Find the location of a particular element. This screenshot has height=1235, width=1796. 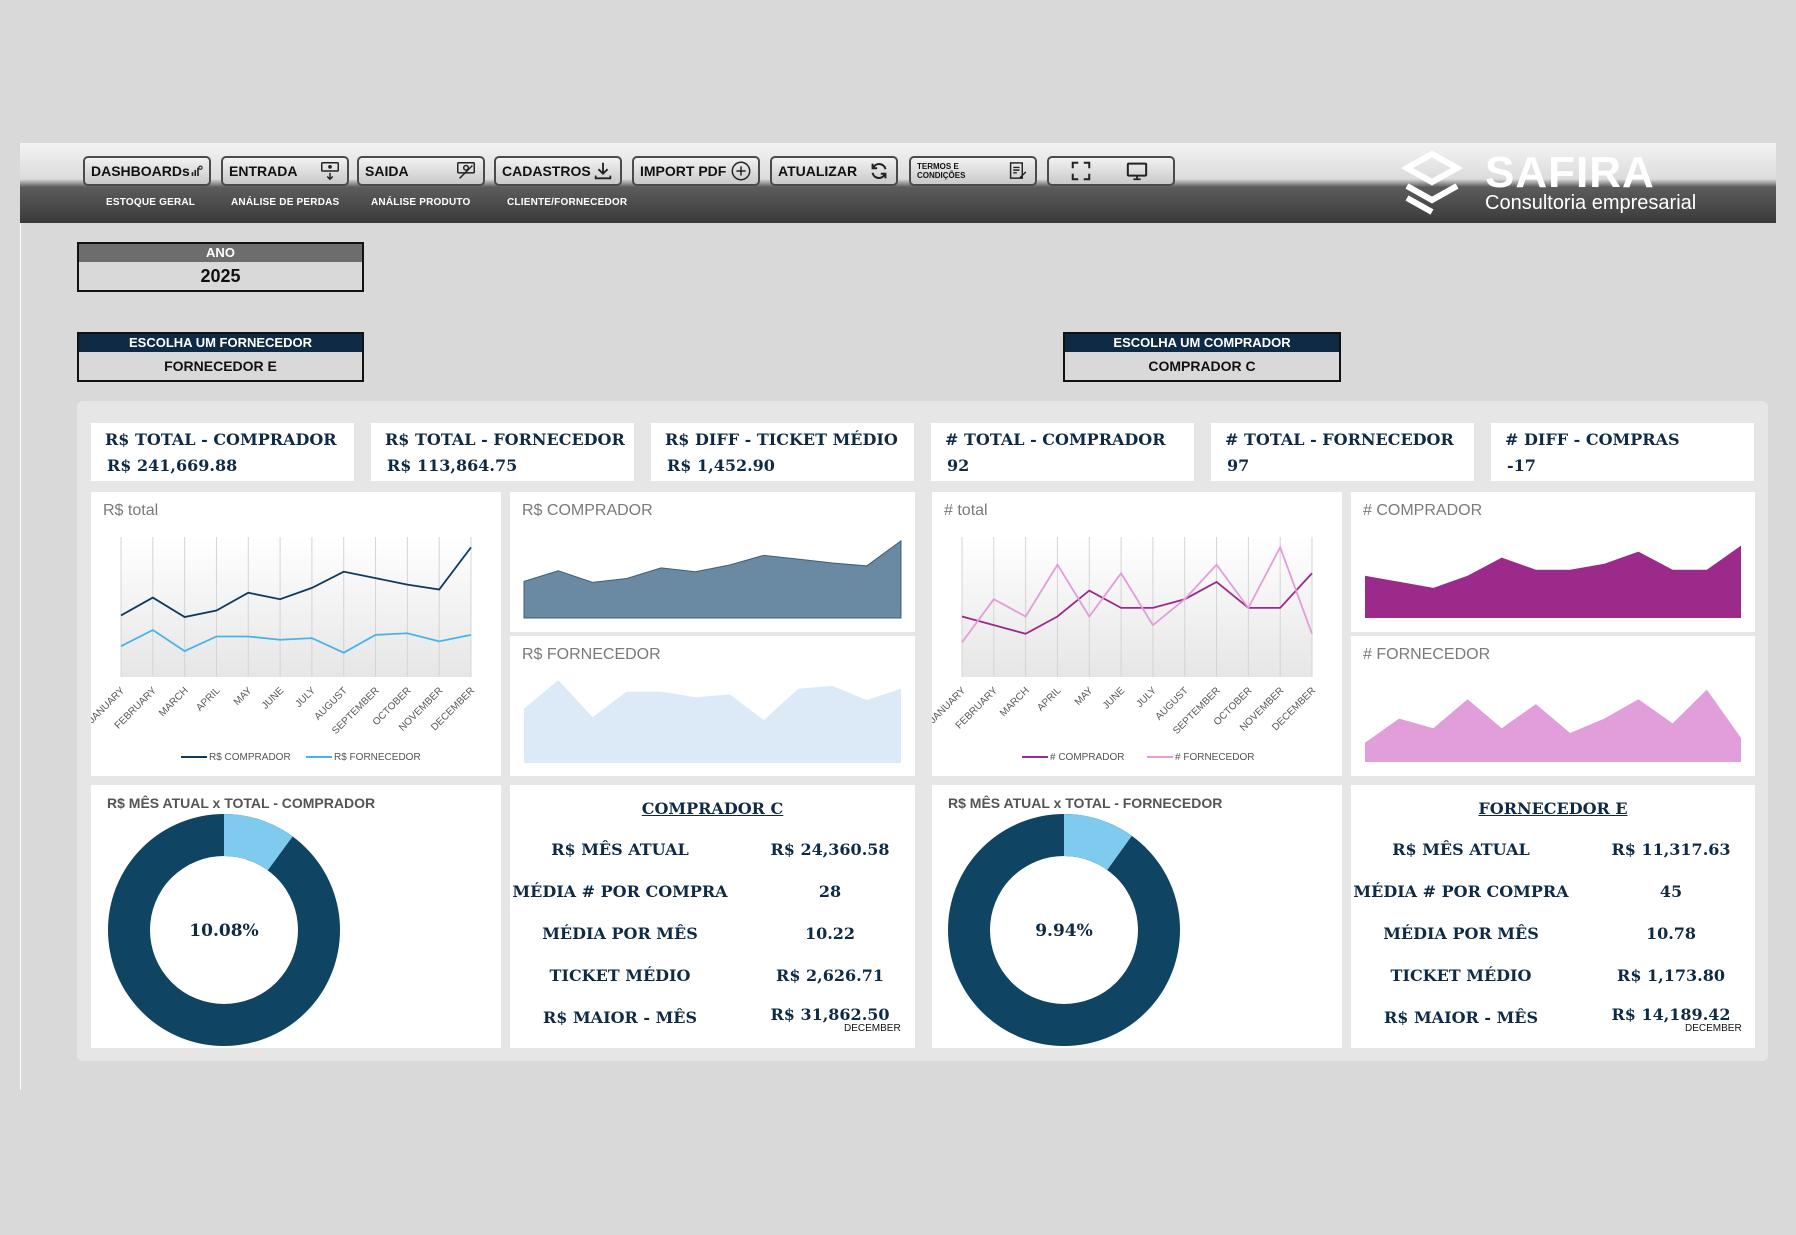

rs-fornecedor-area-card: R$ FORNECEDOR is located at coordinates (712, 706).